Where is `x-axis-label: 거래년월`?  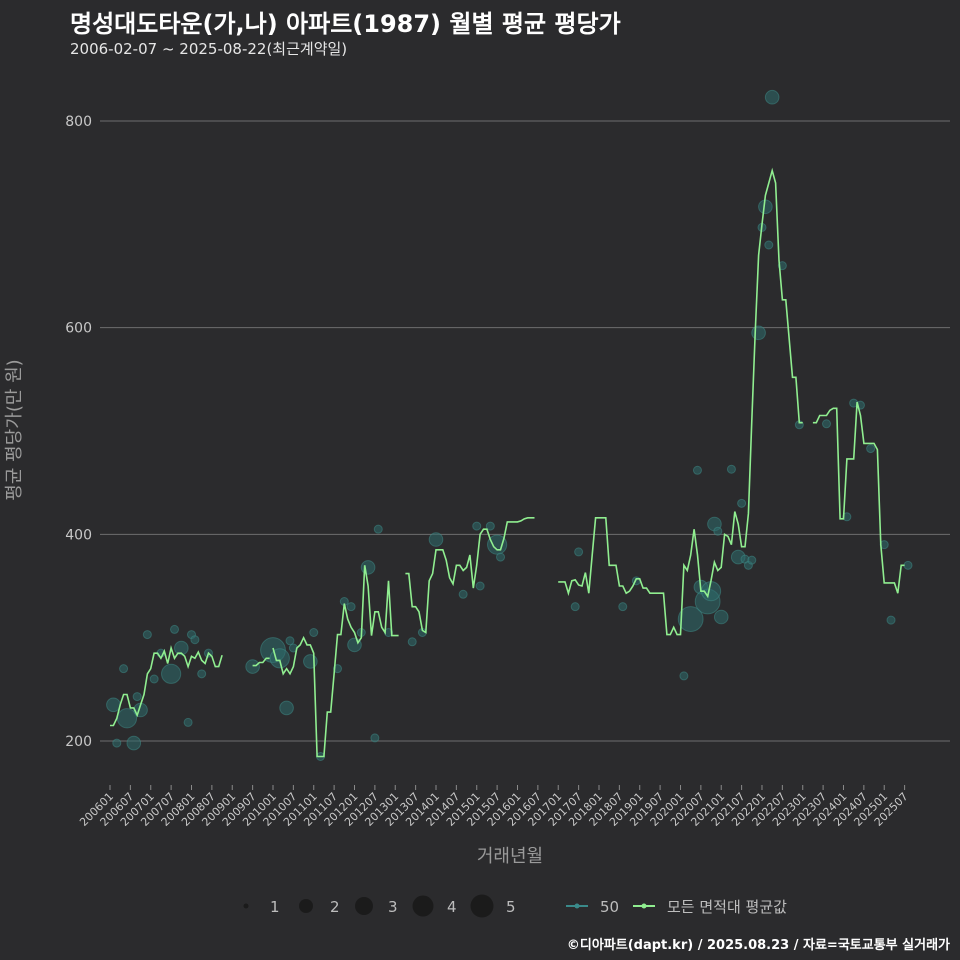 x-axis-label: 거래년월 is located at coordinates (510, 856).